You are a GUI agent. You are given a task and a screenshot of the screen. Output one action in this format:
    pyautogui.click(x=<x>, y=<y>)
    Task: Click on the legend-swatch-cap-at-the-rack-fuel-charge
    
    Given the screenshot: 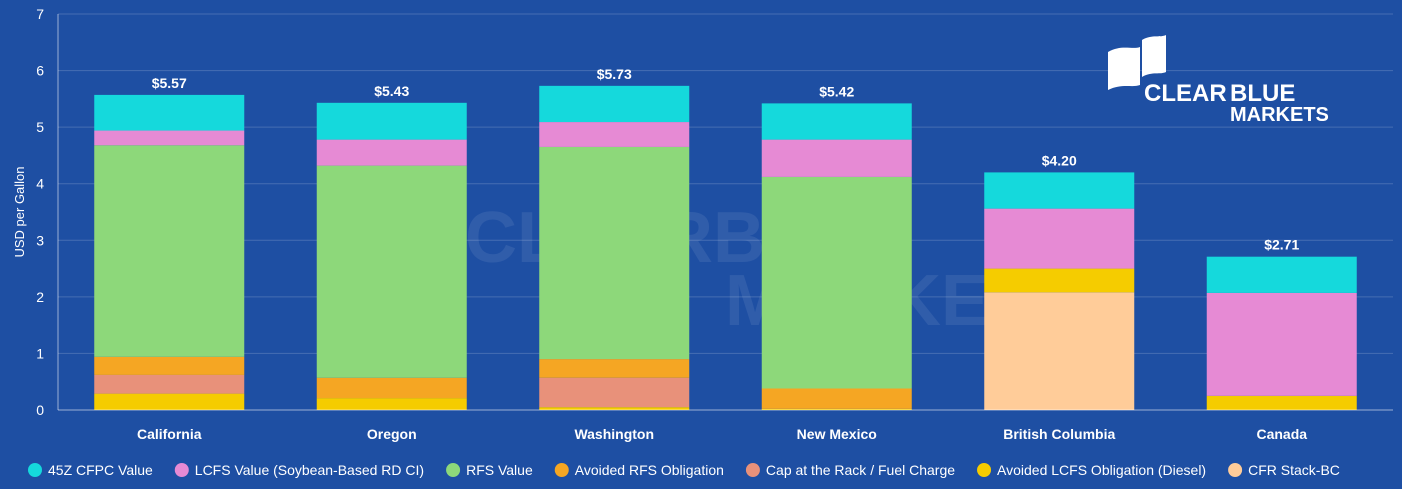 What is the action you would take?
    pyautogui.click(x=752, y=470)
    